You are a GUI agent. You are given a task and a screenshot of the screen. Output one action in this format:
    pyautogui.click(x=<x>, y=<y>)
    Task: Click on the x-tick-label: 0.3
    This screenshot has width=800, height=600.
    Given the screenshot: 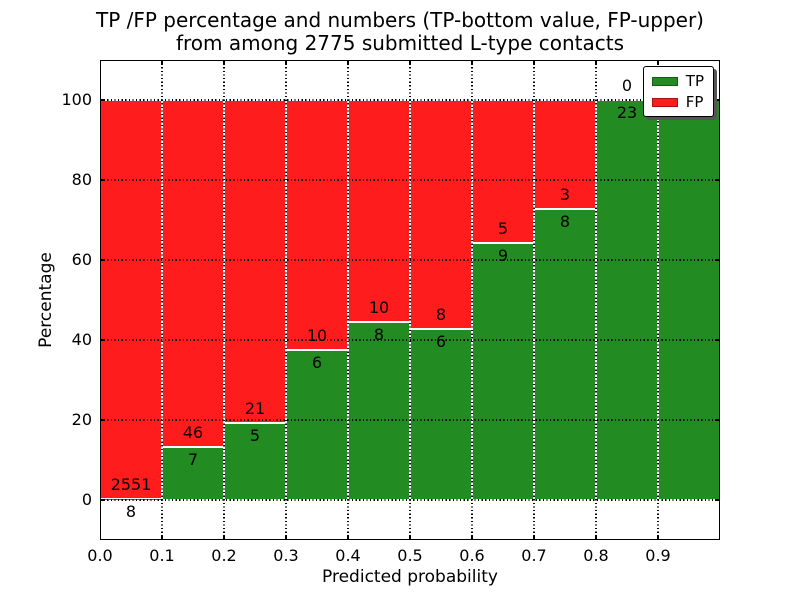 What is the action you would take?
    pyautogui.click(x=286, y=555)
    